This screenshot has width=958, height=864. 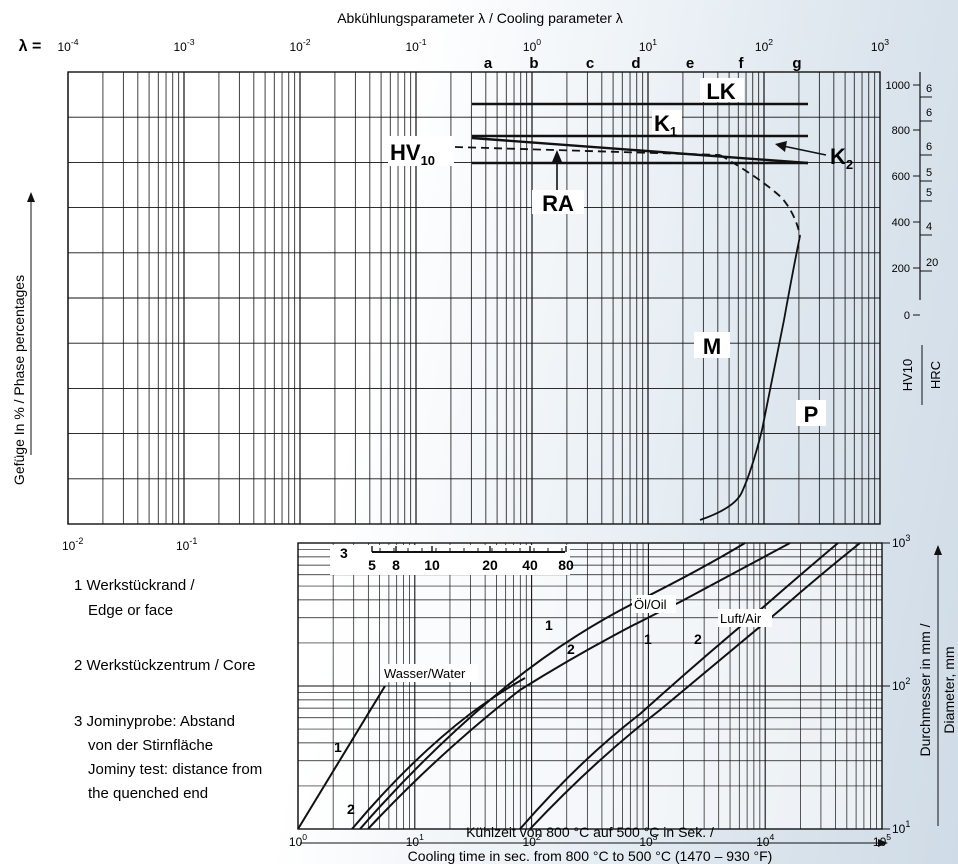 What do you see at coordinates (19, 380) in the screenshot?
I see `left-axis-label: Gefüge In % / Phase percentages` at bounding box center [19, 380].